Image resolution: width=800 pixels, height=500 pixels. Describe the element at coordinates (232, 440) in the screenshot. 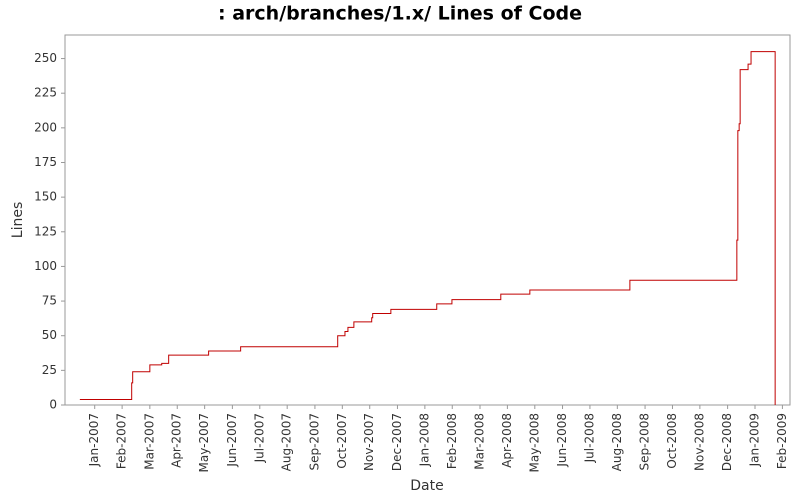

I see `x-tick-label: Jun-2007` at that location.